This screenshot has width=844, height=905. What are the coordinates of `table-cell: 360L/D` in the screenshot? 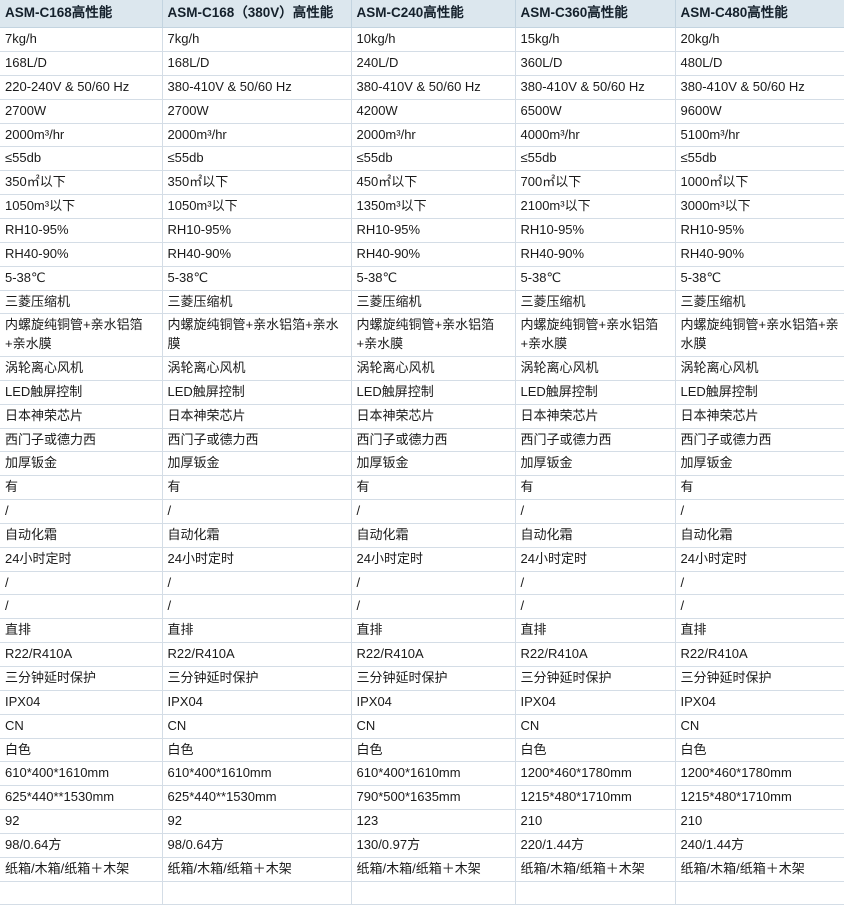 It's located at (595, 63).